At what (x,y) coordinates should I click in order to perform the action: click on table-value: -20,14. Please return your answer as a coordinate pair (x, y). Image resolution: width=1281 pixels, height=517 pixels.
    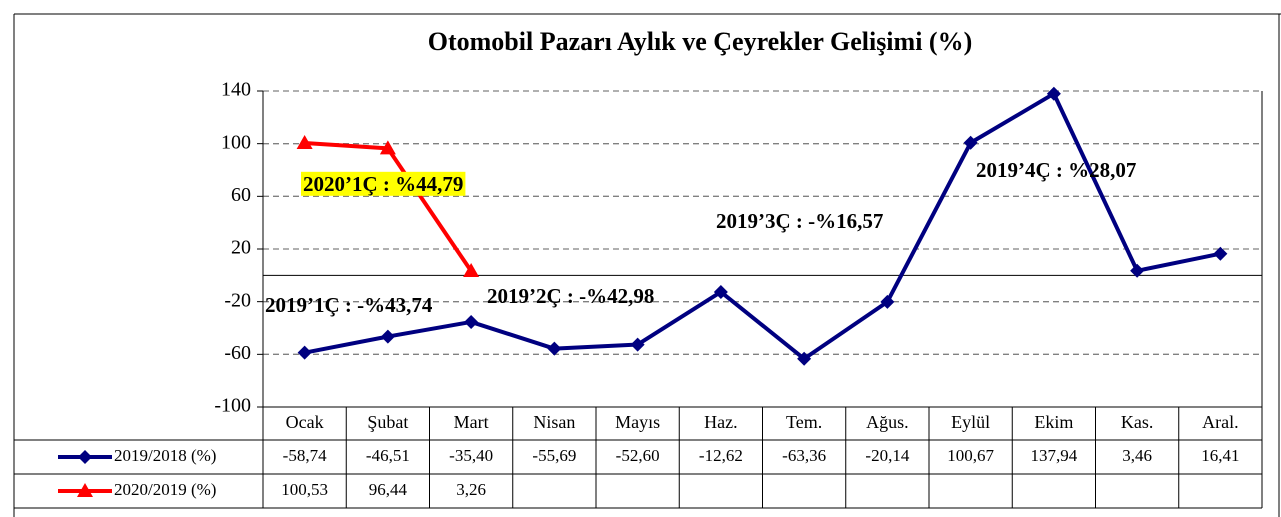
    Looking at the image, I should click on (887, 455).